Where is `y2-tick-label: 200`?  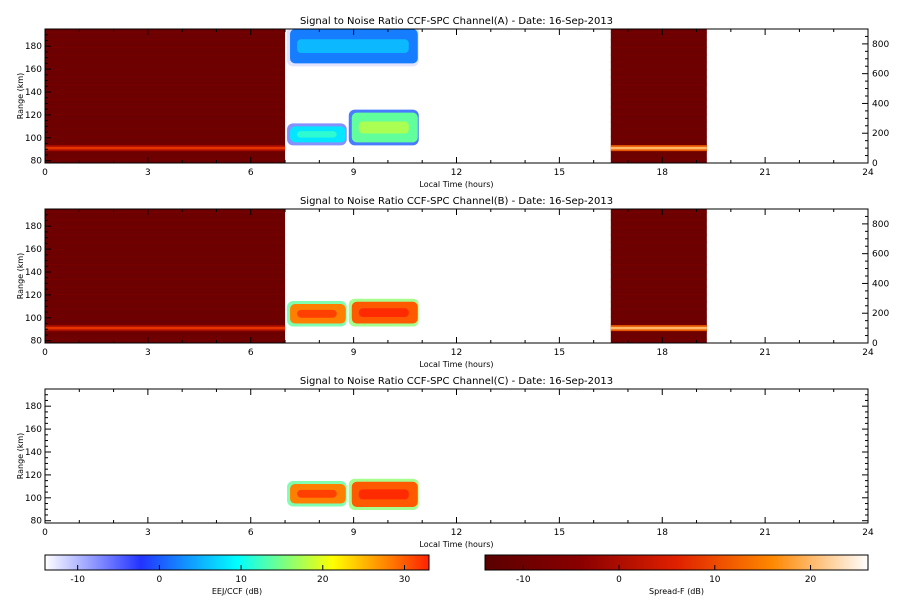 y2-tick-label: 200 is located at coordinates (880, 314).